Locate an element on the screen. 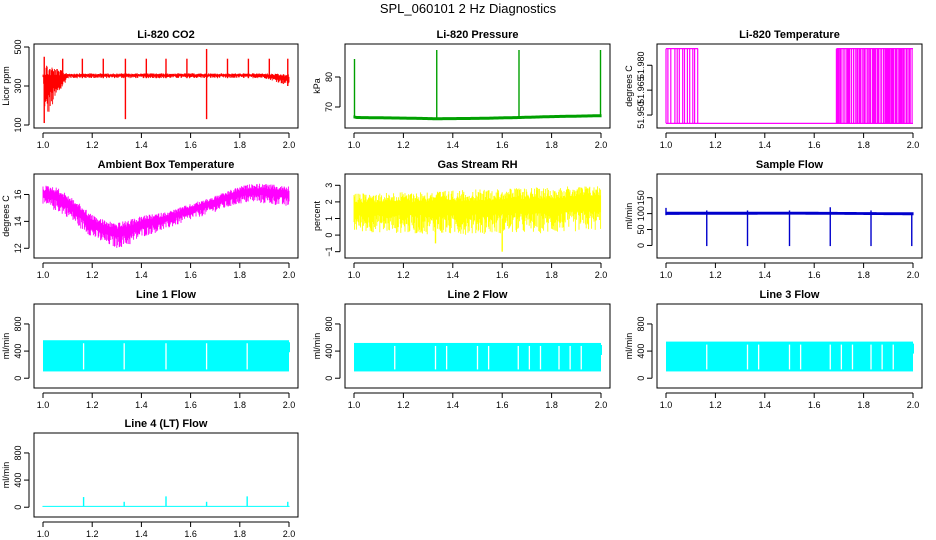 This screenshot has width=936, height=540. panel-title: Li-820 Temperature is located at coordinates (789, 35).